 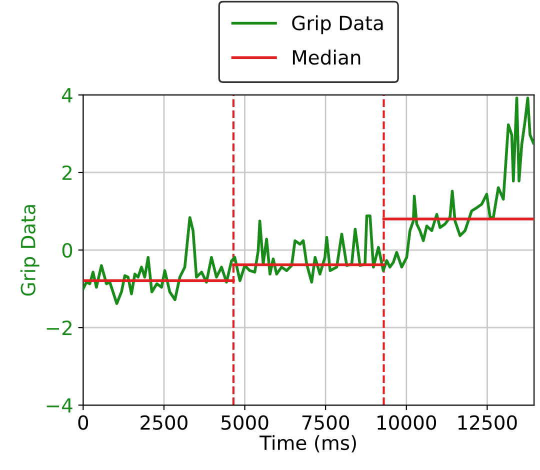 What do you see at coordinates (337, 24) in the screenshot?
I see `legend-label: Grip Data` at bounding box center [337, 24].